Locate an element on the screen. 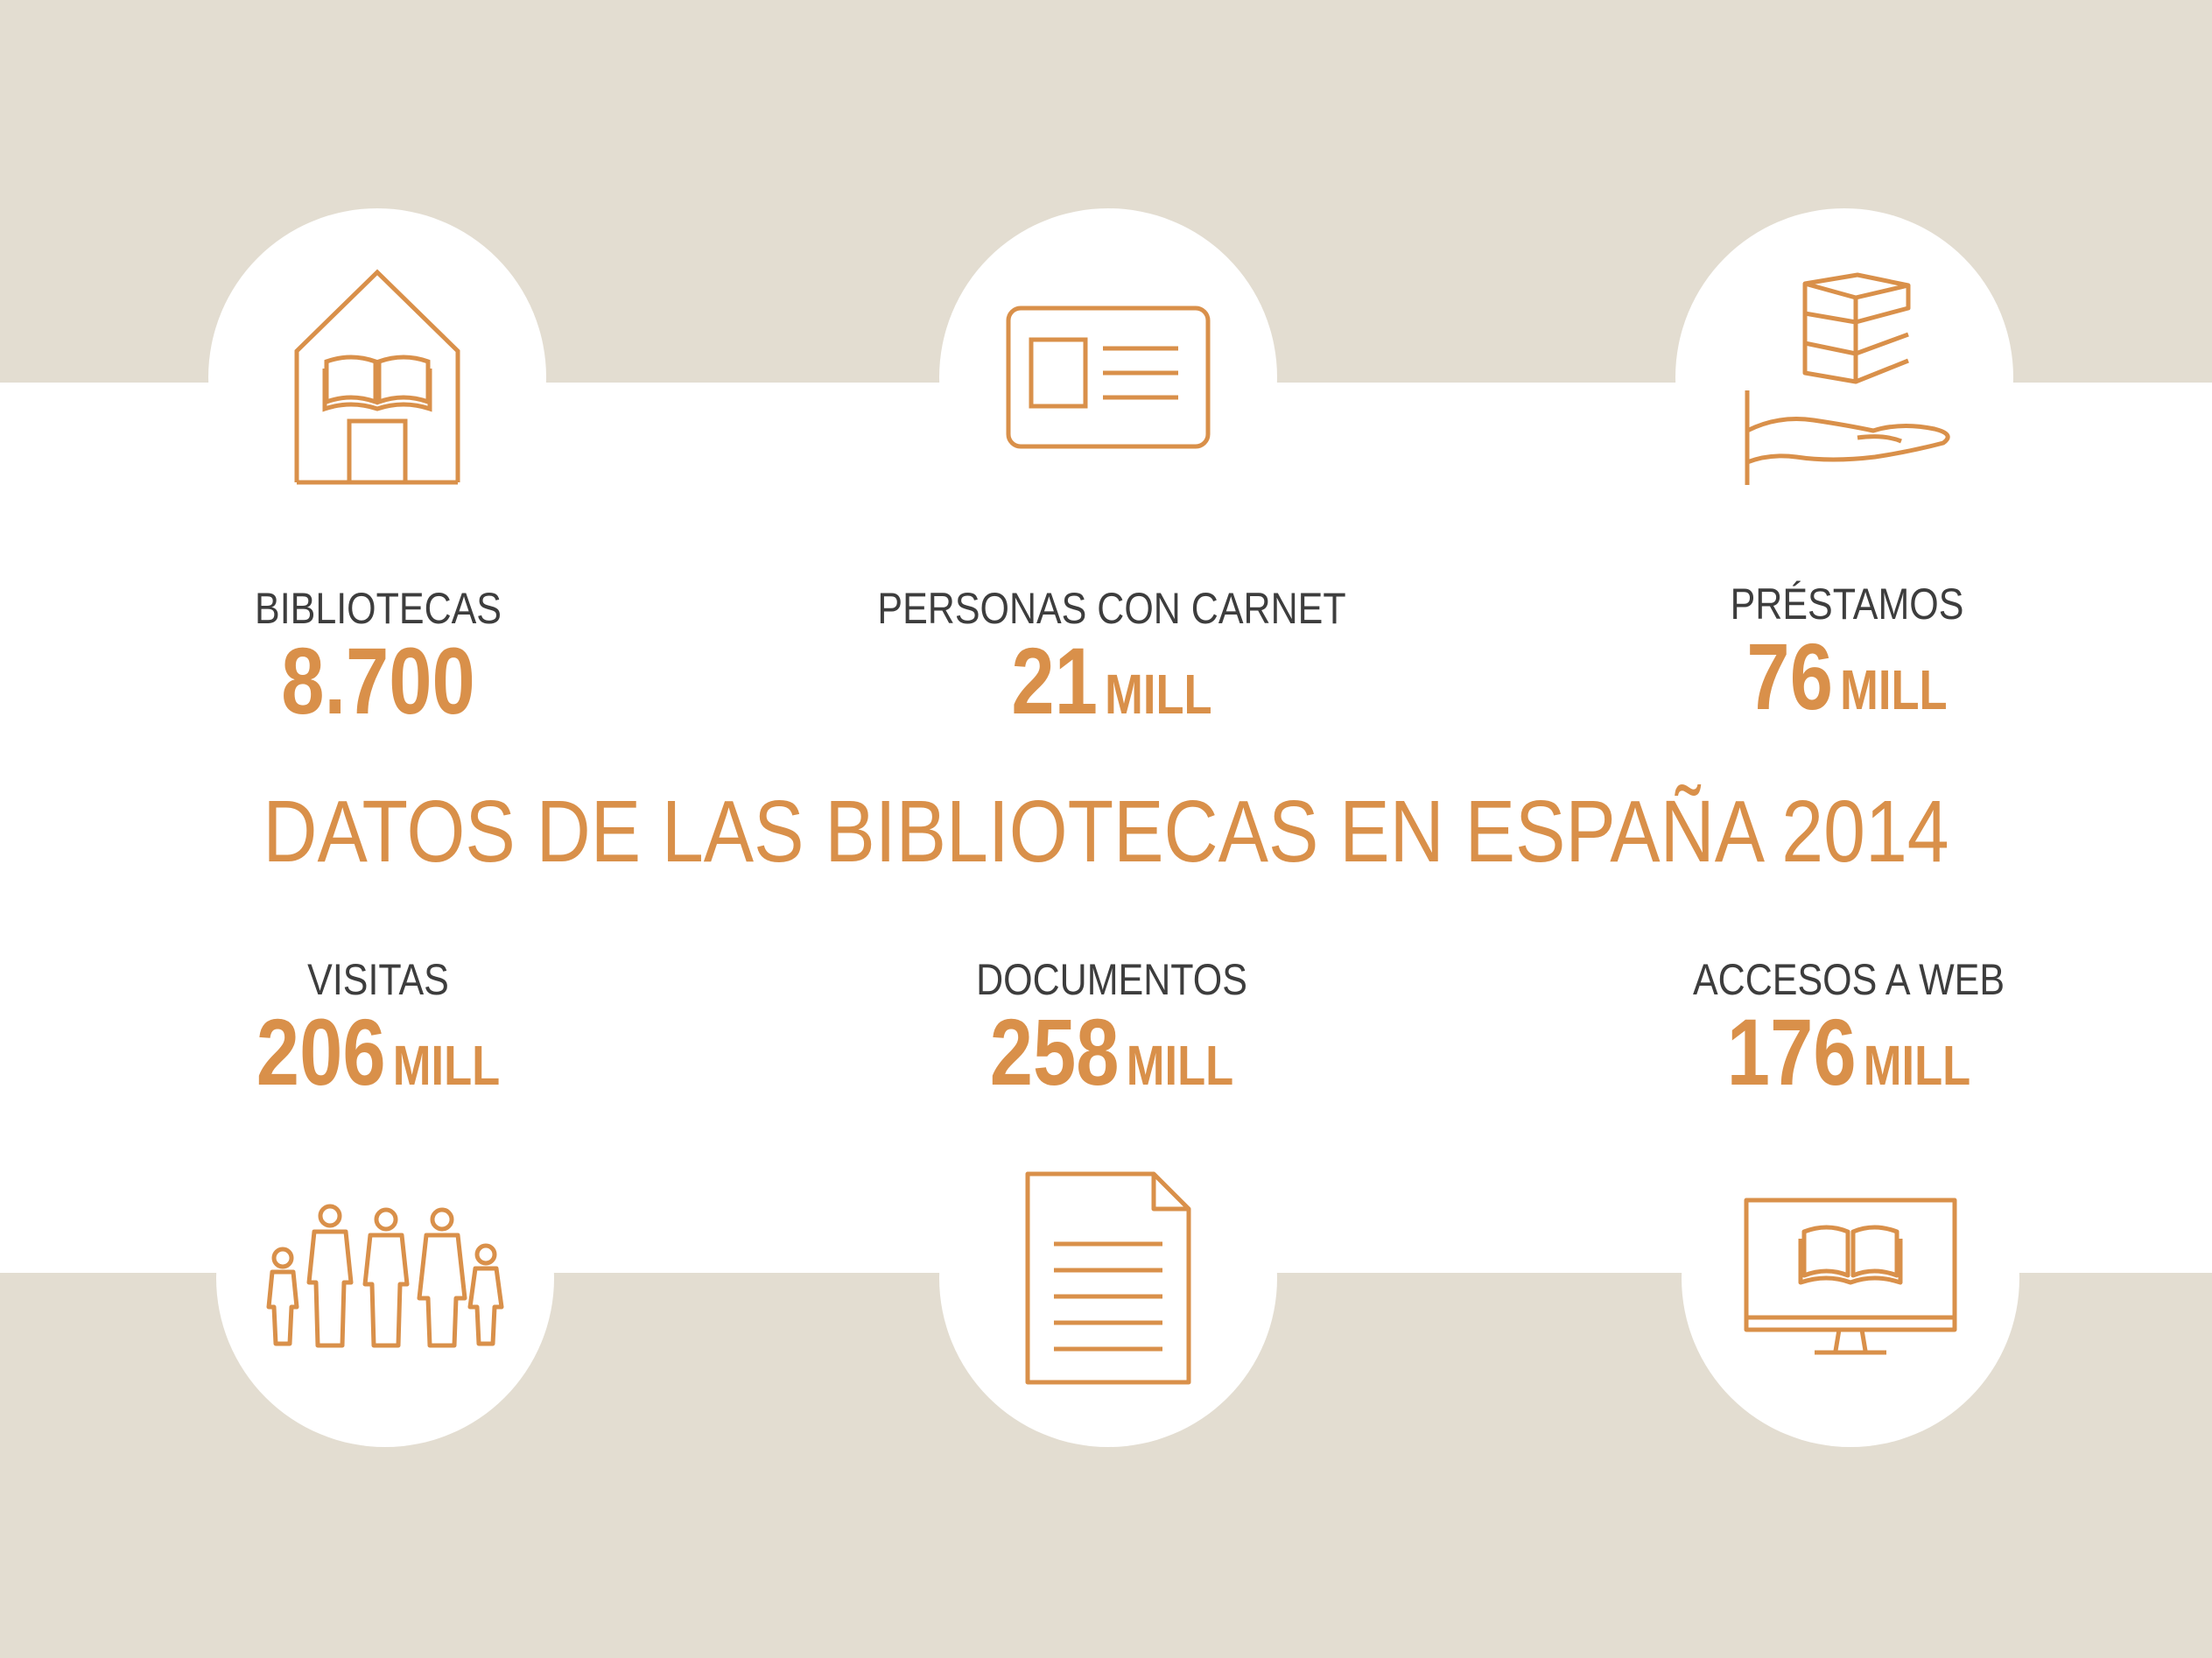 This screenshot has height=1658, width=2212. page-title: DATOS DE LAS BIBLIOTECAS EN ESPAÑA 2014 is located at coordinates (1106, 832).